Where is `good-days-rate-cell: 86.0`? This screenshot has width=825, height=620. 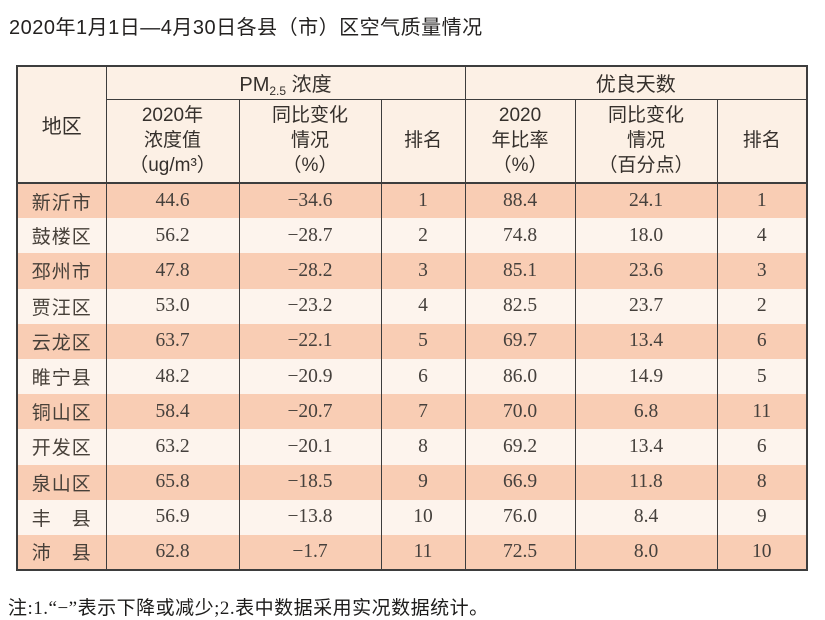 good-days-rate-cell: 86.0 is located at coordinates (520, 376).